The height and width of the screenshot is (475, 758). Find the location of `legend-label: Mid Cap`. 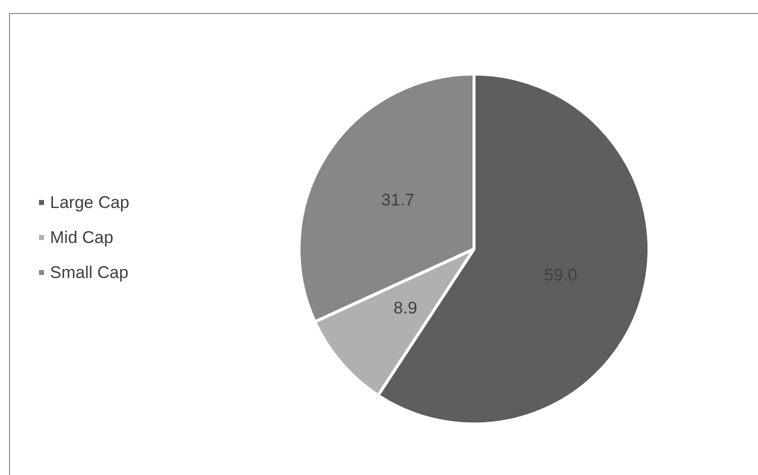

legend-label: Mid Cap is located at coordinates (82, 237).